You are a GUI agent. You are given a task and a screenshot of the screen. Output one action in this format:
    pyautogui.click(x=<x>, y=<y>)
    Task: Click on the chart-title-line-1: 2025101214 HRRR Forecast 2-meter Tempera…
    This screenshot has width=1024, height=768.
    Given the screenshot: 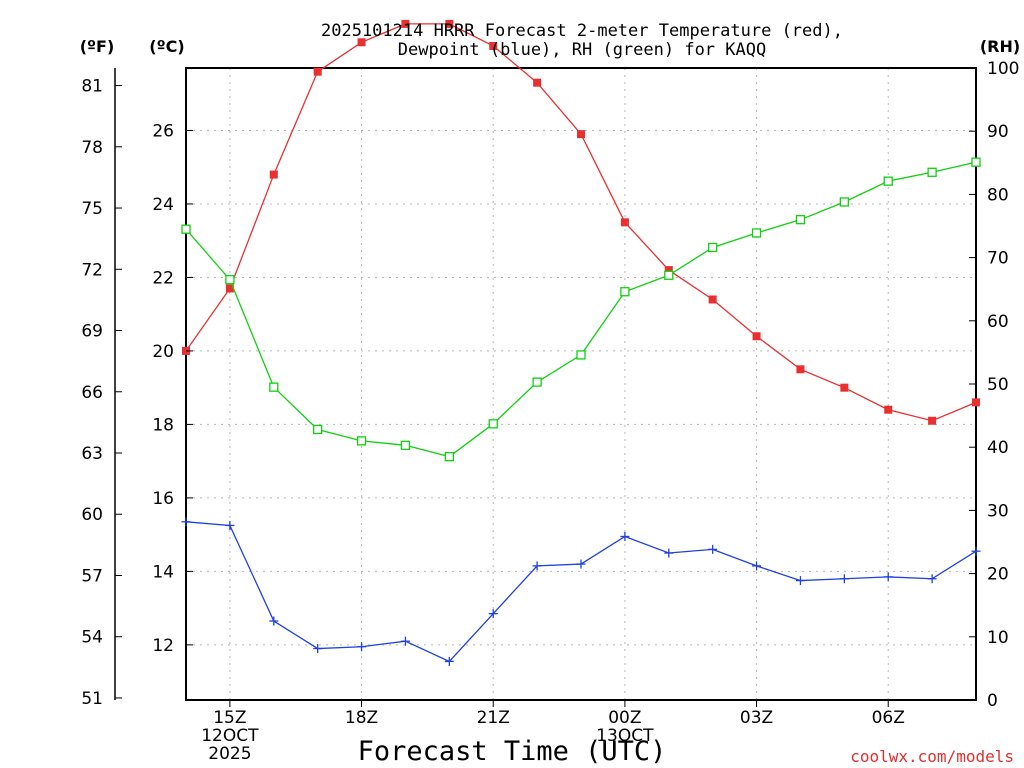 What is the action you would take?
    pyautogui.click(x=582, y=31)
    